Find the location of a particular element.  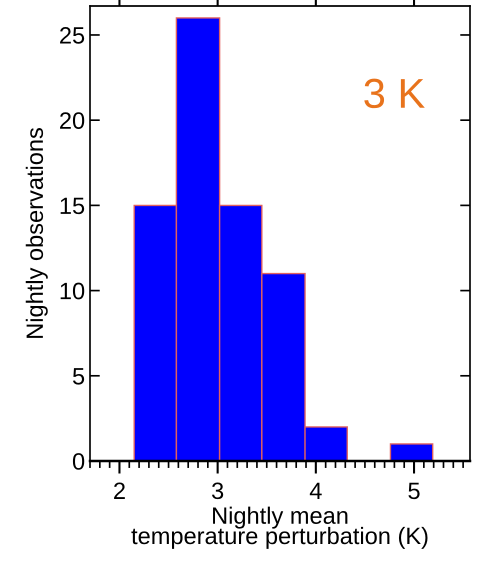

annotation: 3 K is located at coordinates (394, 93).